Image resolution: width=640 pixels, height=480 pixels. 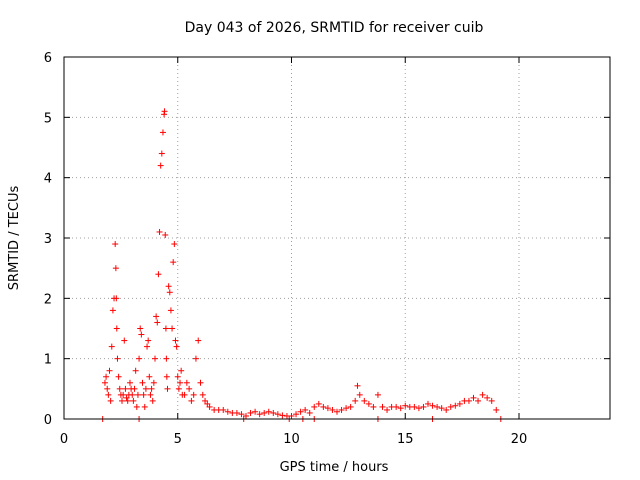 What do you see at coordinates (14, 238) in the screenshot?
I see `y-axis-label: SRMTID / TECUs` at bounding box center [14, 238].